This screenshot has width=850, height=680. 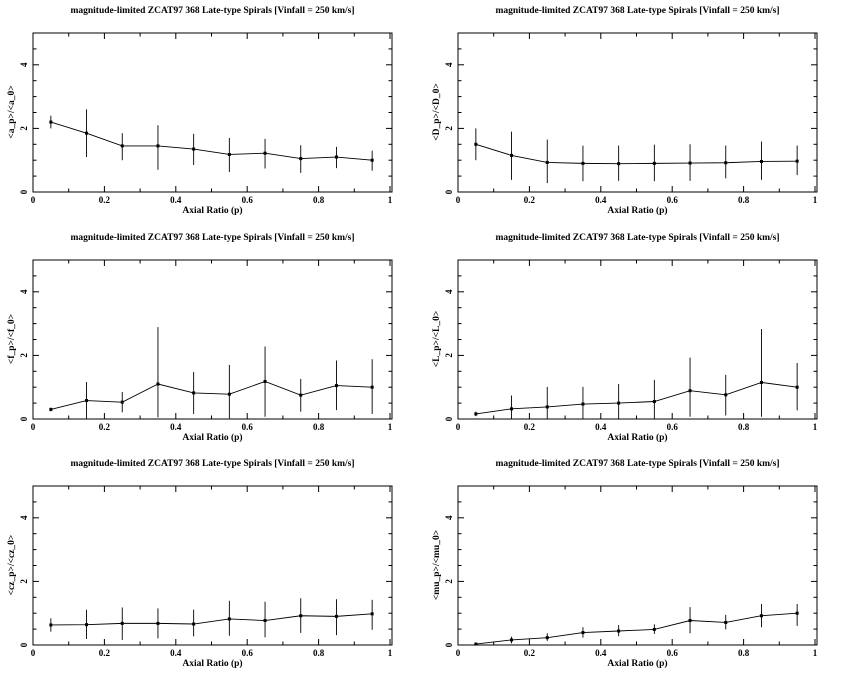 What do you see at coordinates (437, 112) in the screenshot?
I see `y-axis-label: <D_p>/<D_0>` at bounding box center [437, 112].